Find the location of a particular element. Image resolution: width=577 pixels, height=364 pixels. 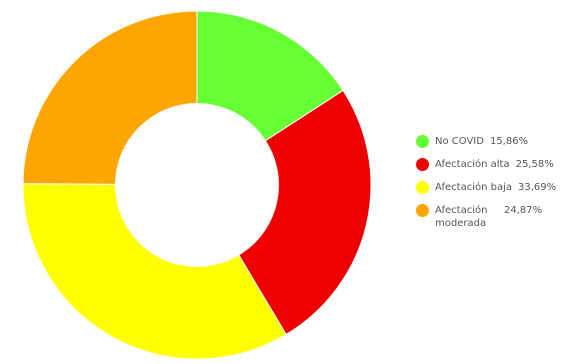

legend-item-afectacion-baja: Afectación baja 33,69% is located at coordinates (493, 187).